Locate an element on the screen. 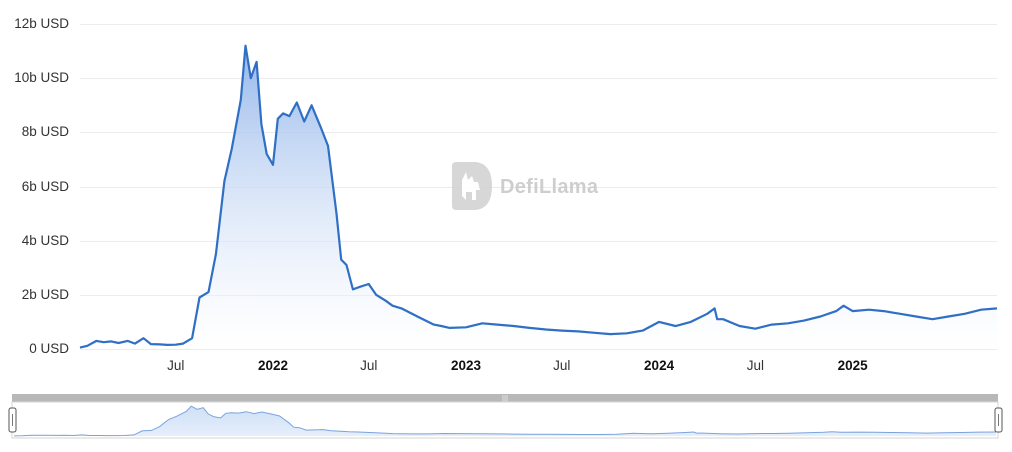 The image size is (1012, 452). navigator-series is located at coordinates (505, 421).